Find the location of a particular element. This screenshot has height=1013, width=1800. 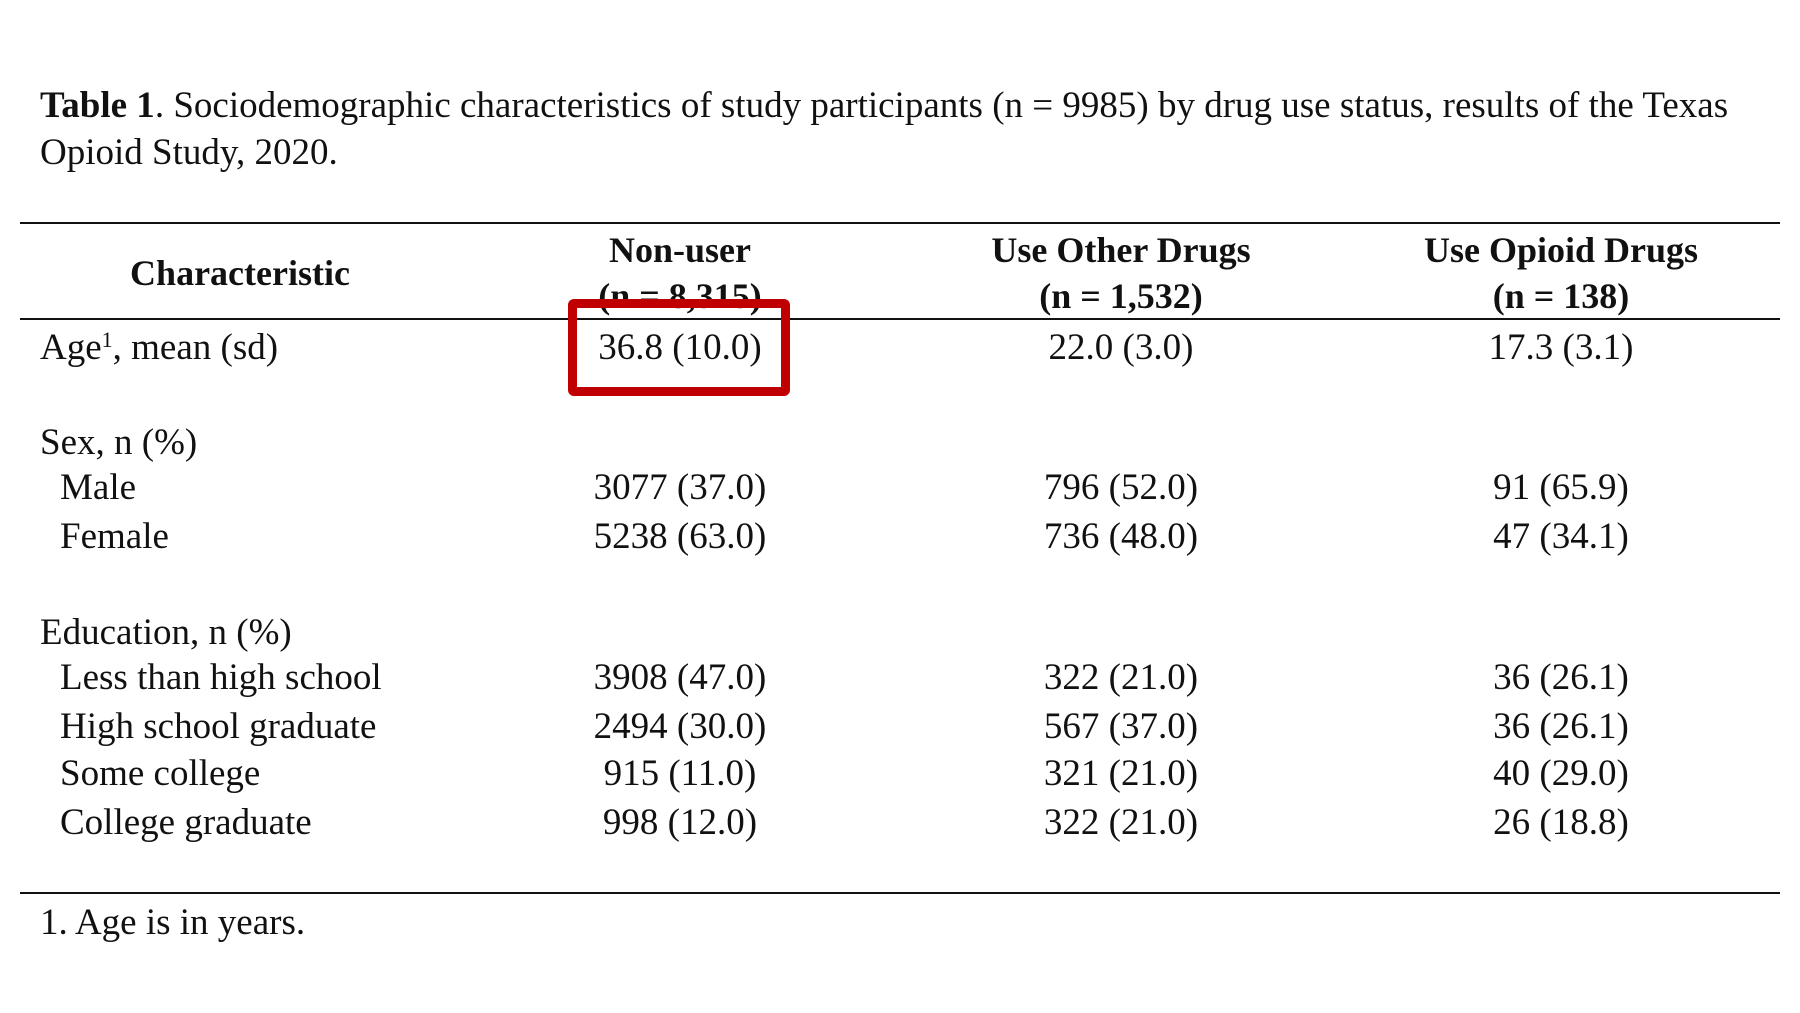

row-label-male: Male is located at coordinates (98, 487).